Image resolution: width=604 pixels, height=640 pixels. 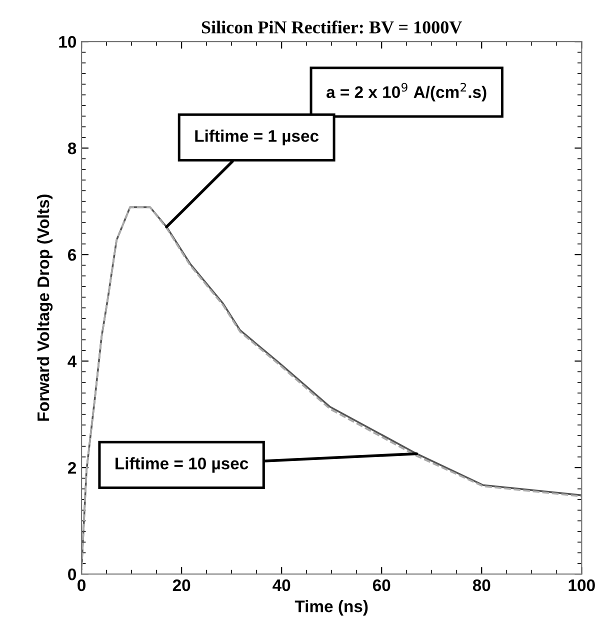 What do you see at coordinates (182, 465) in the screenshot?
I see `annotation: Liftime = 10 µsec` at bounding box center [182, 465].